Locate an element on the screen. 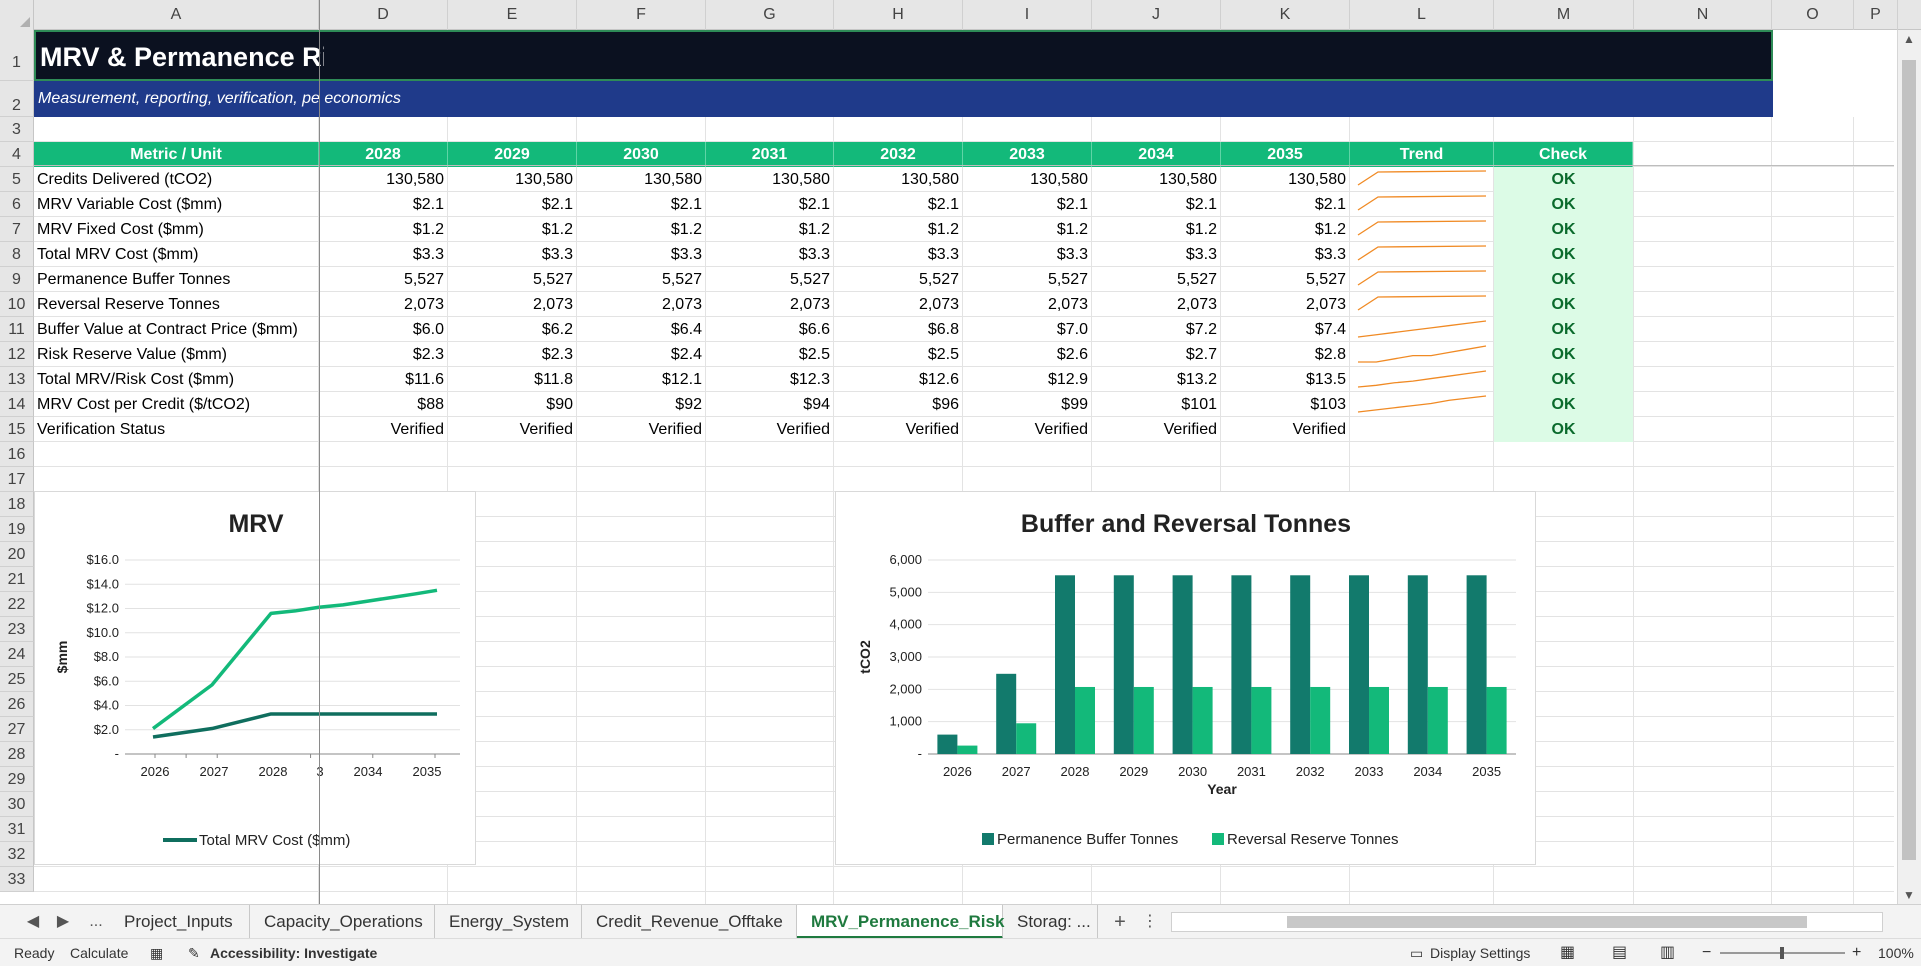 The height and width of the screenshot is (966, 1921). row-header-33: 33 is located at coordinates (17, 879).